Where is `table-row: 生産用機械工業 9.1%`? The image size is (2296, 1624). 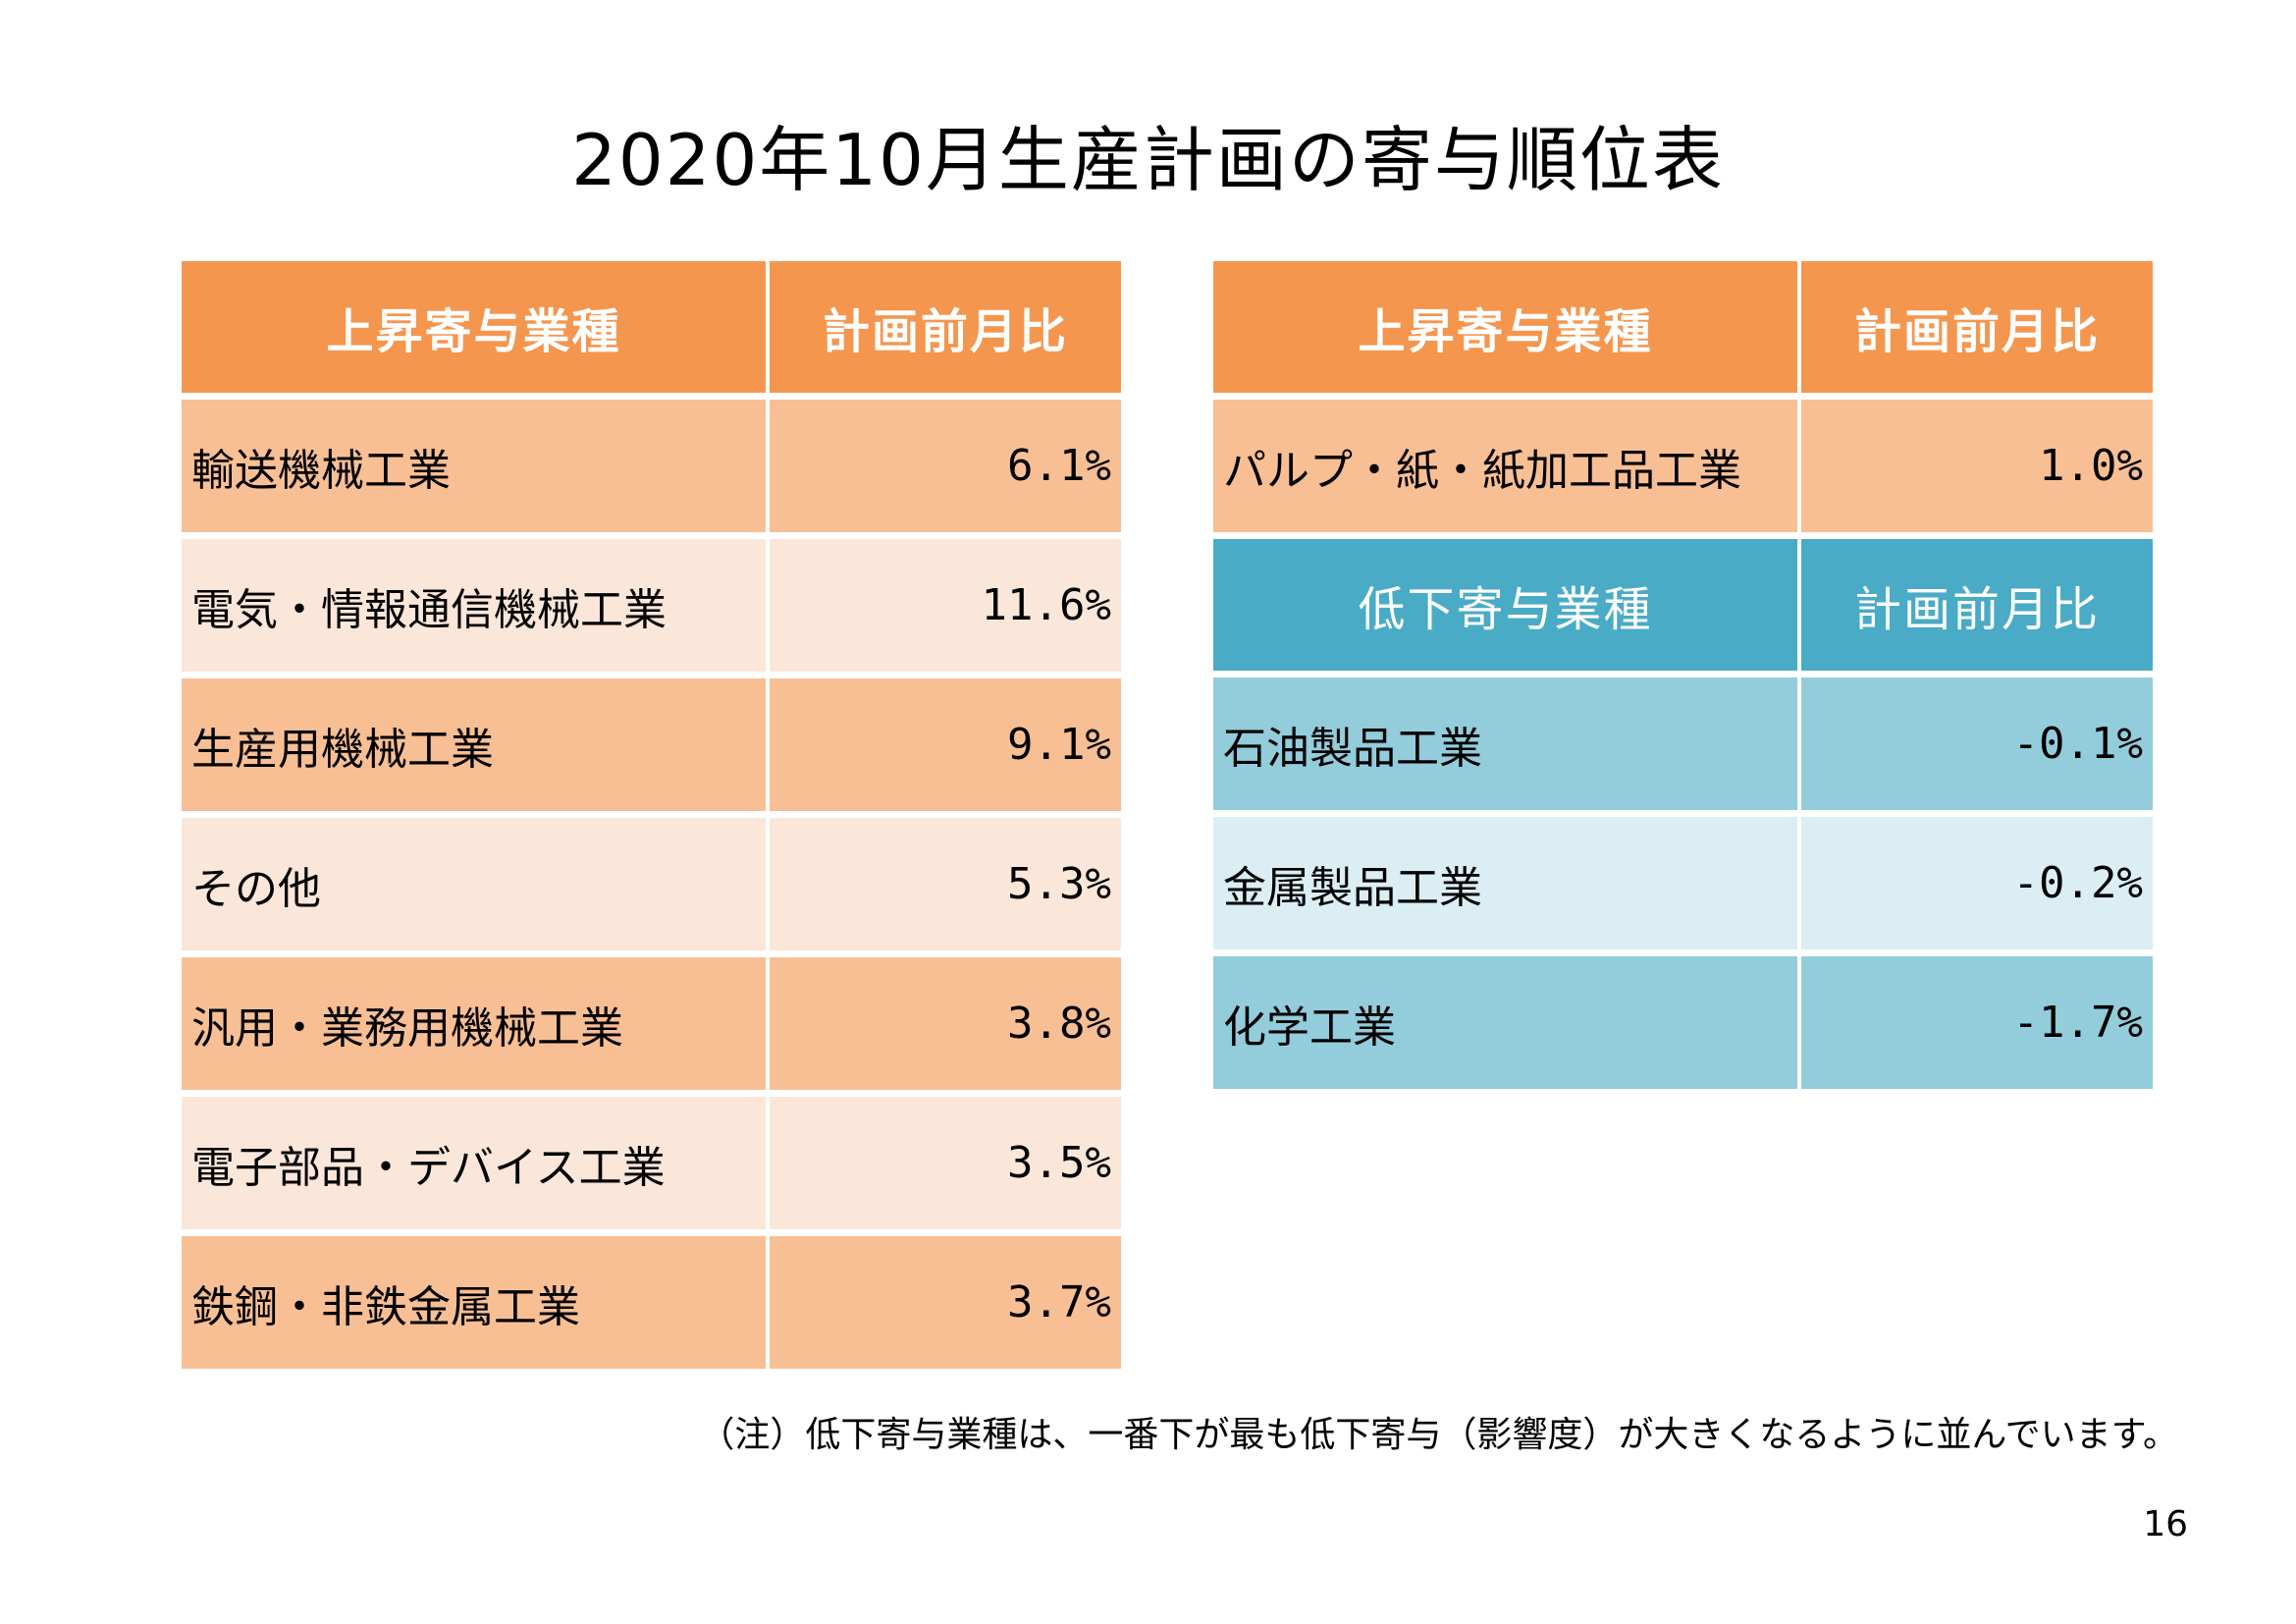 table-row: 生産用機械工業 9.1% is located at coordinates (651, 744).